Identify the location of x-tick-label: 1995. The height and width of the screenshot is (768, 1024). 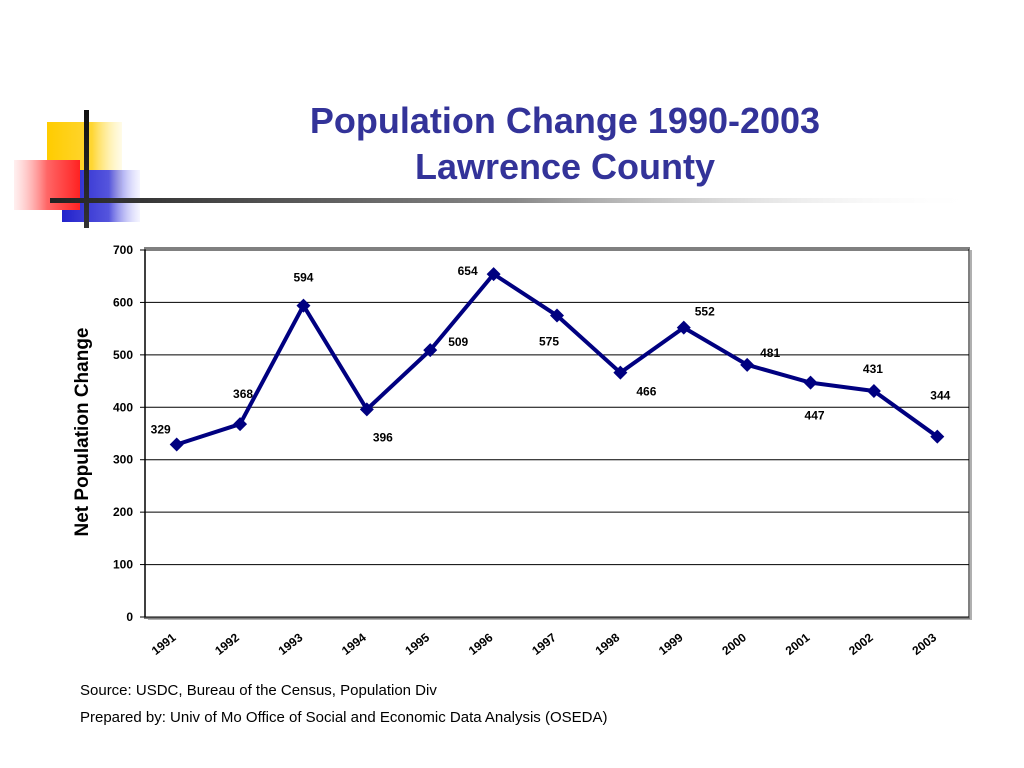
(417, 644).